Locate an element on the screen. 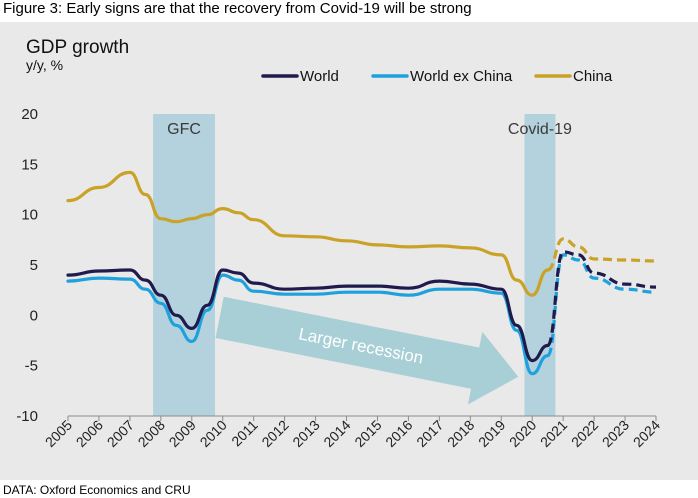 This screenshot has width=698, height=498. y-tick-label: -10 is located at coordinates (27, 416).